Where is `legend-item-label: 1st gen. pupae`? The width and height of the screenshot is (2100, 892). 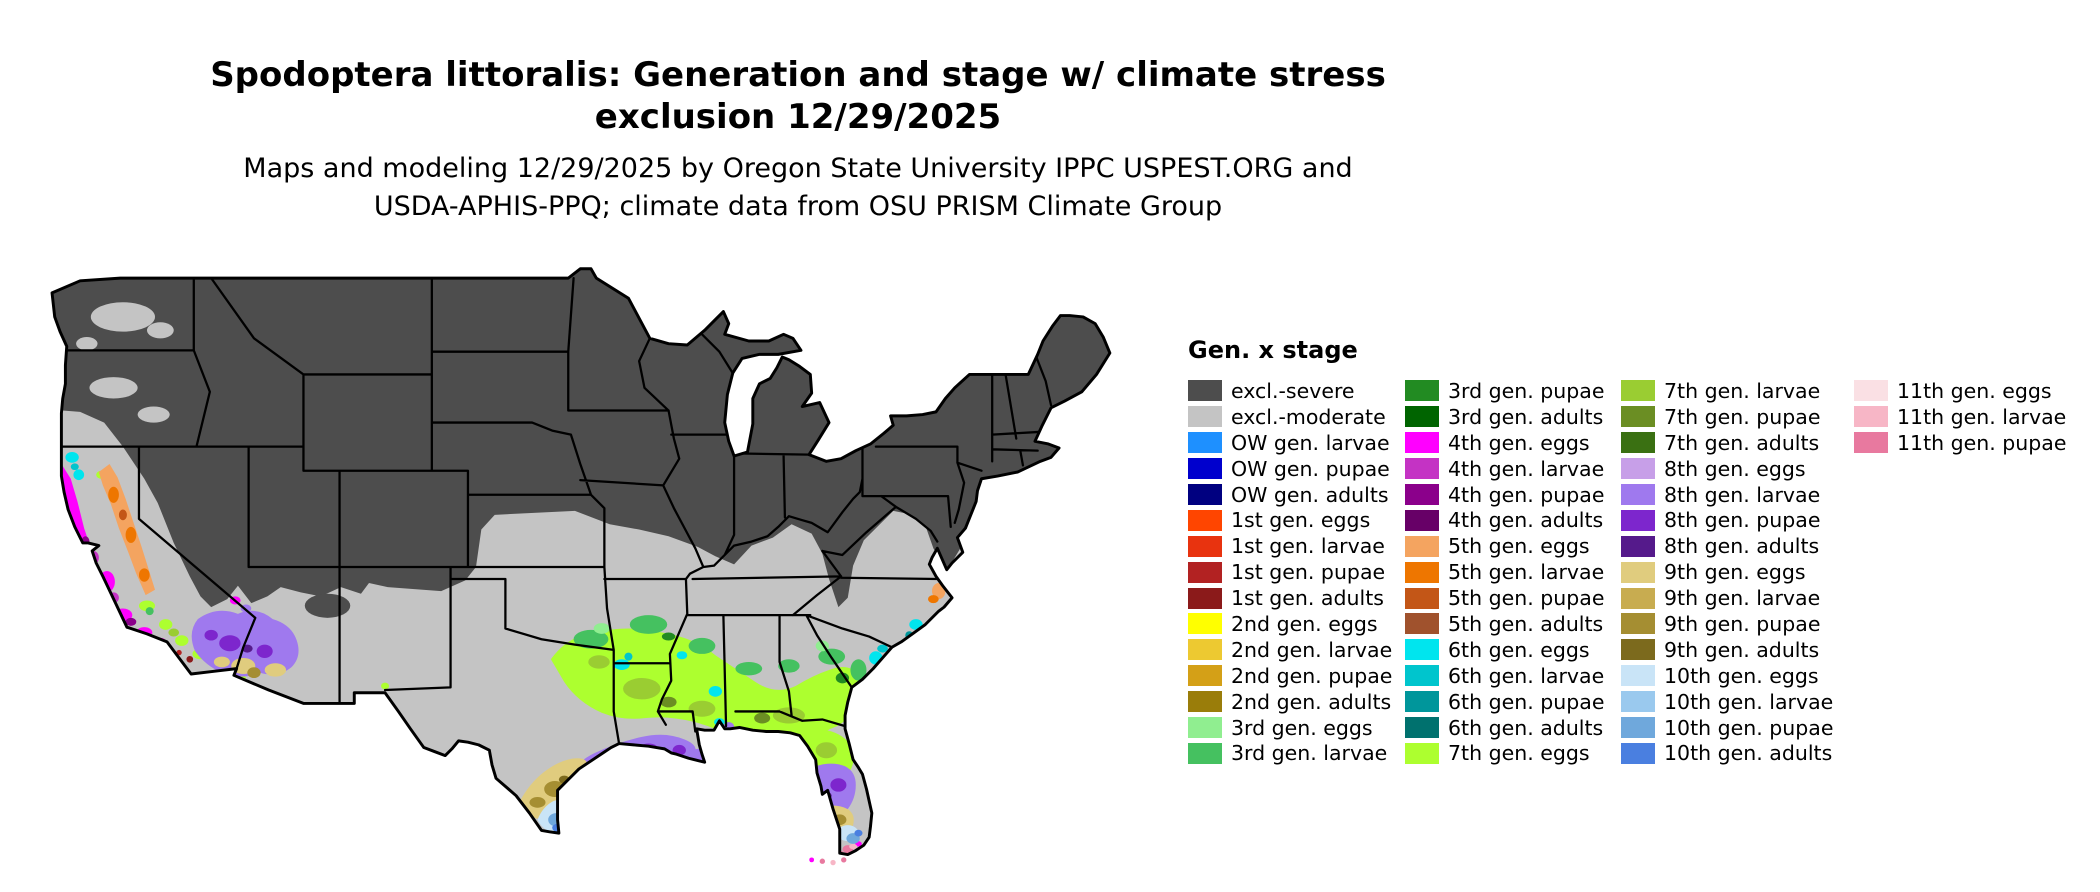 legend-item-label: 1st gen. pupae is located at coordinates (1308, 572).